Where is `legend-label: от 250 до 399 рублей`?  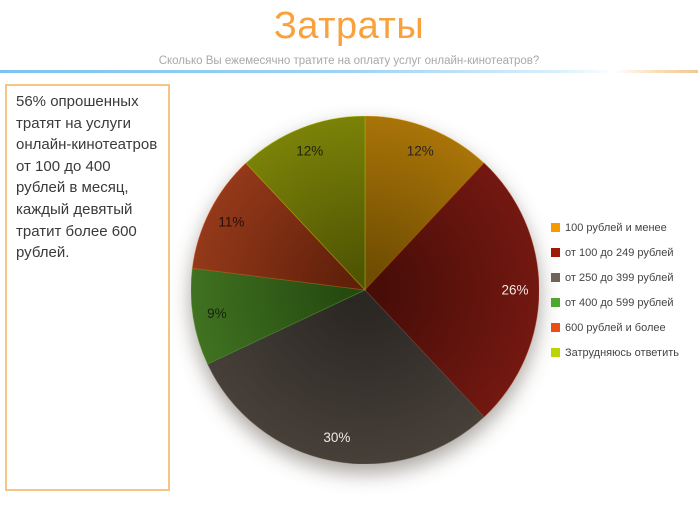
legend-label: от 250 до 399 рублей is located at coordinates (619, 277).